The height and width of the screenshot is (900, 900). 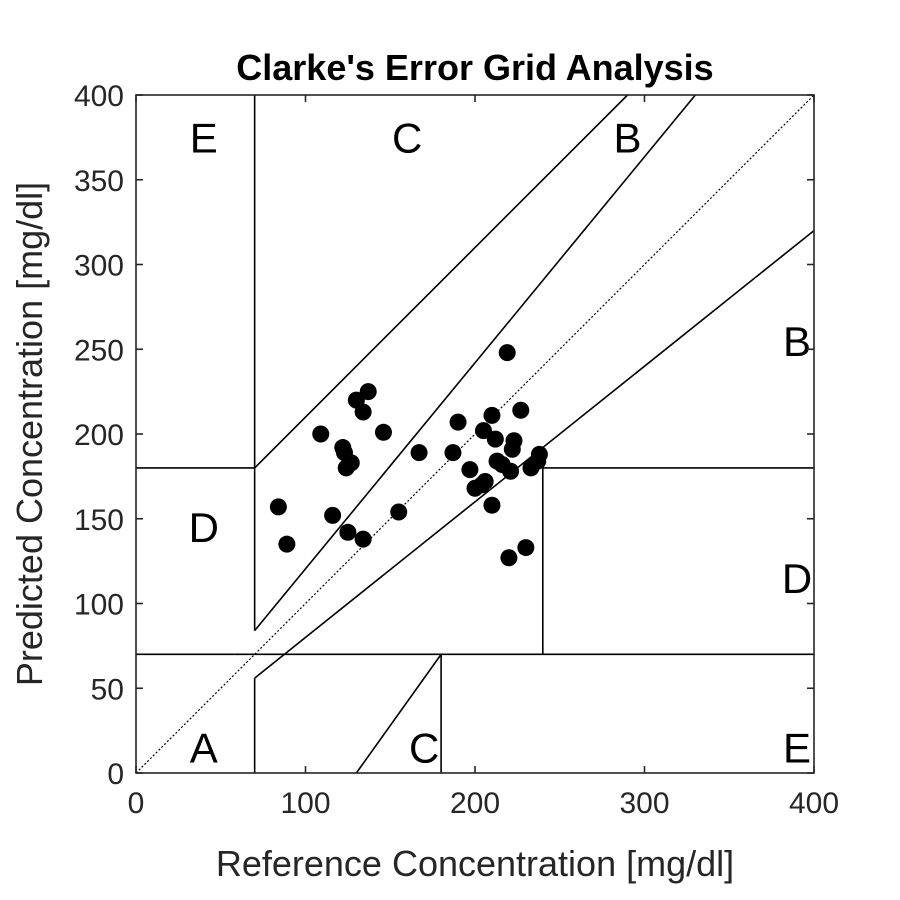 I want to click on y-tick-label: 150, so click(x=99, y=520).